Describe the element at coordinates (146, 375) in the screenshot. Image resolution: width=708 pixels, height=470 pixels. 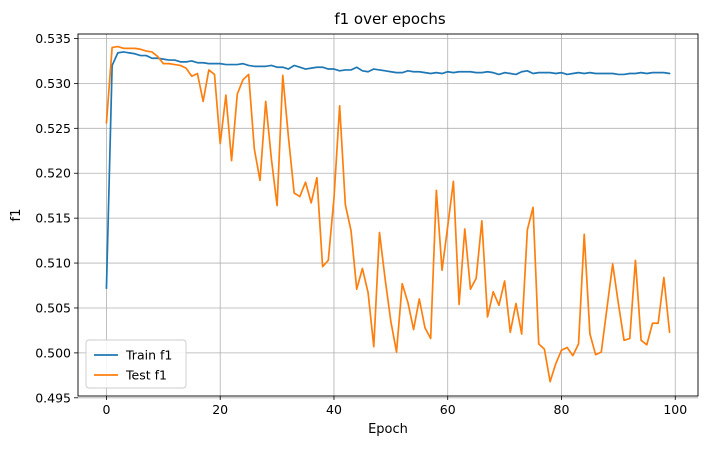
I see `legend-label: Test f1` at that location.